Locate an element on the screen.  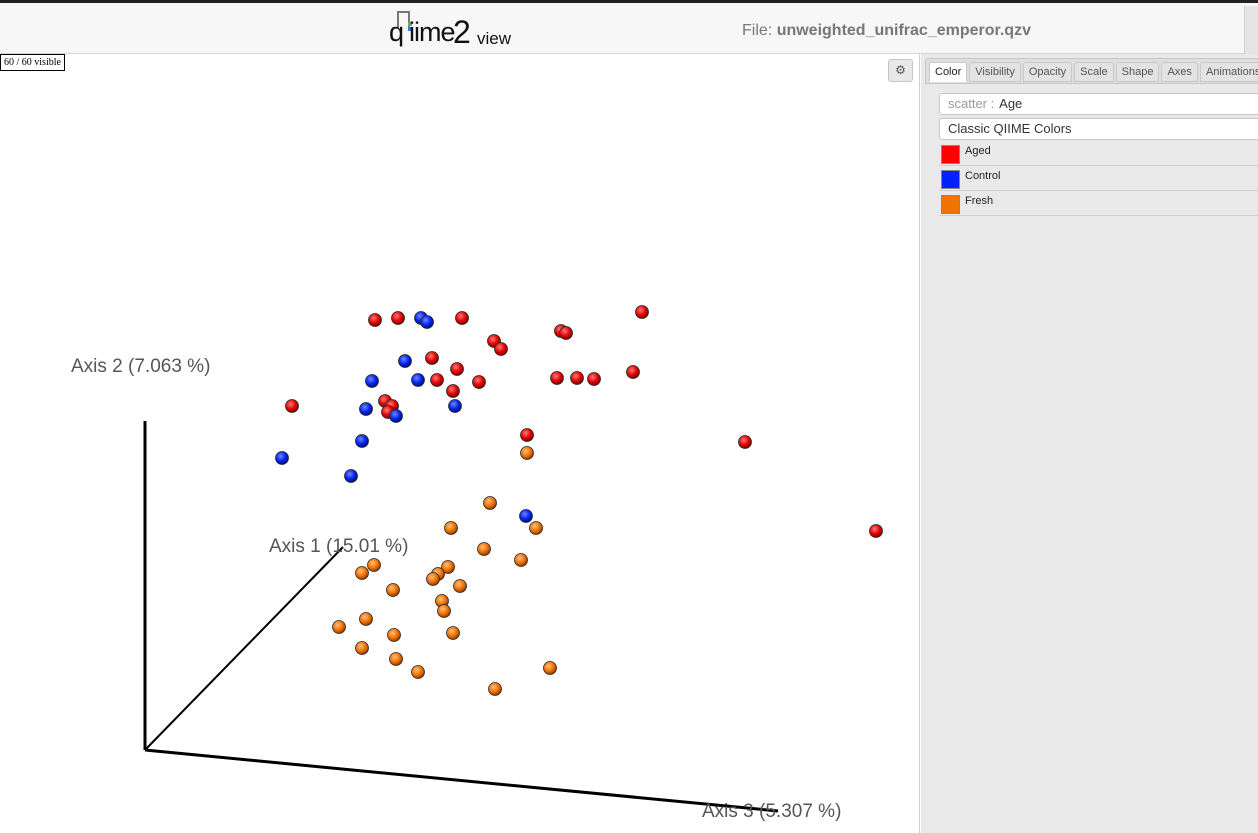
scatter-metadata-select: scatter : Age is located at coordinates (1098, 104).